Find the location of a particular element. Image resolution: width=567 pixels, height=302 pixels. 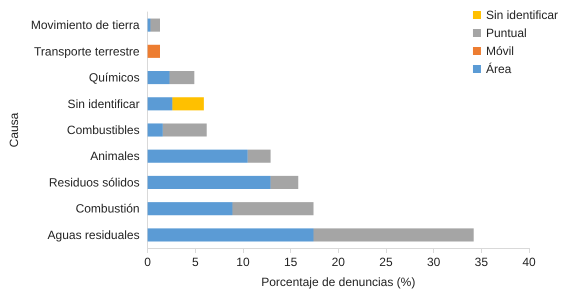

y-axis-title: Causa is located at coordinates (14, 130).